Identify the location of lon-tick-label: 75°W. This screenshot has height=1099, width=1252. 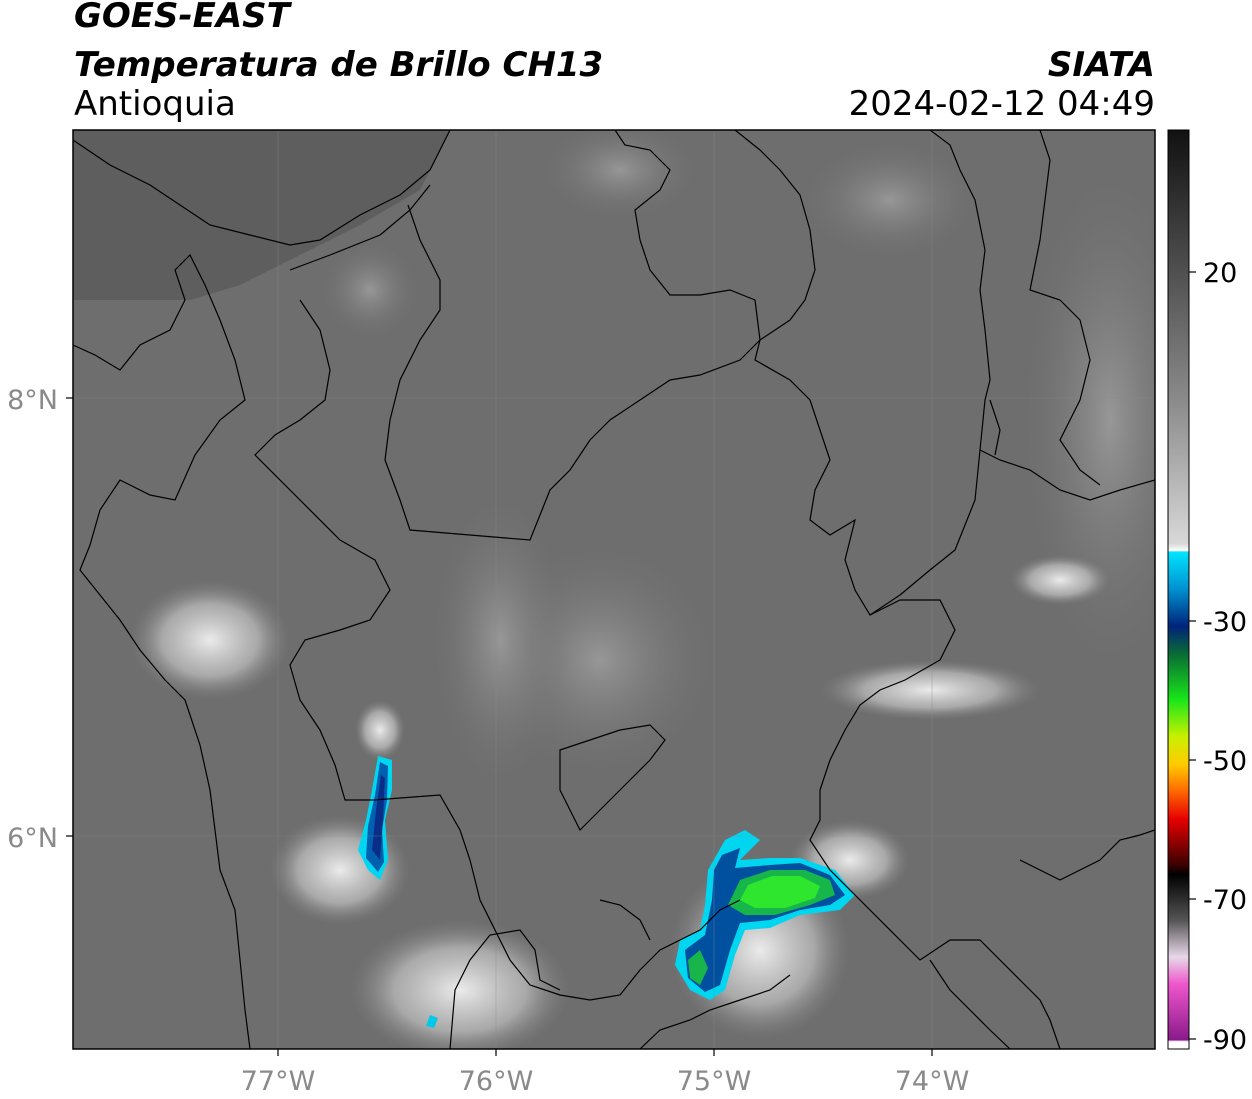
(714, 1081).